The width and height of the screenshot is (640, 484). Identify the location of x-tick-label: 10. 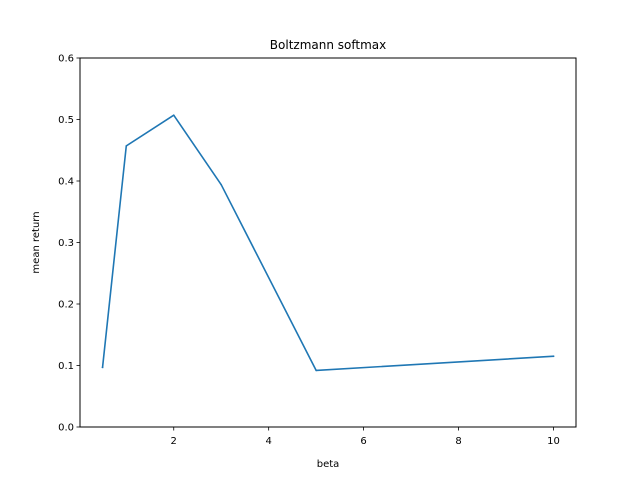
(553, 441).